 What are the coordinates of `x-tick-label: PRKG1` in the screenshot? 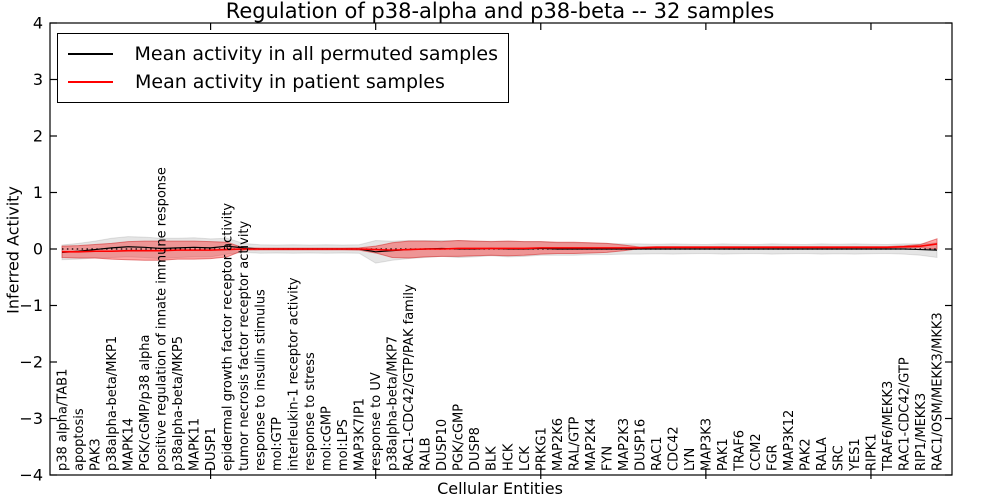 It's located at (541, 449).